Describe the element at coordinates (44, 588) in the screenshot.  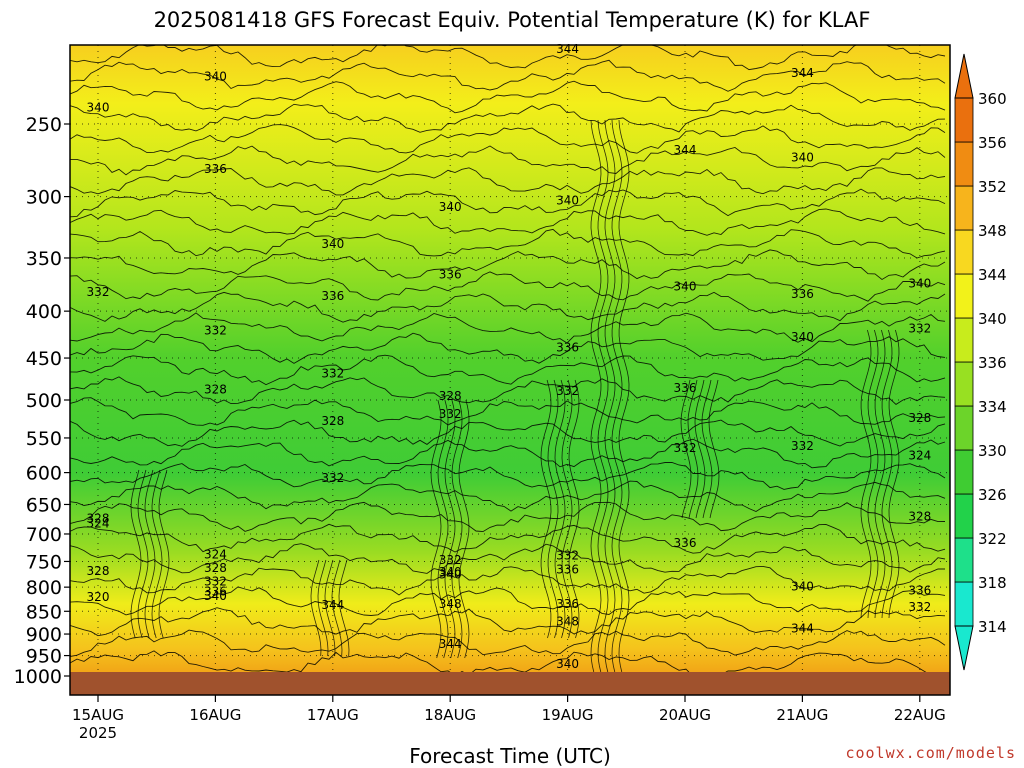
I see `y-tick-label: 800` at that location.